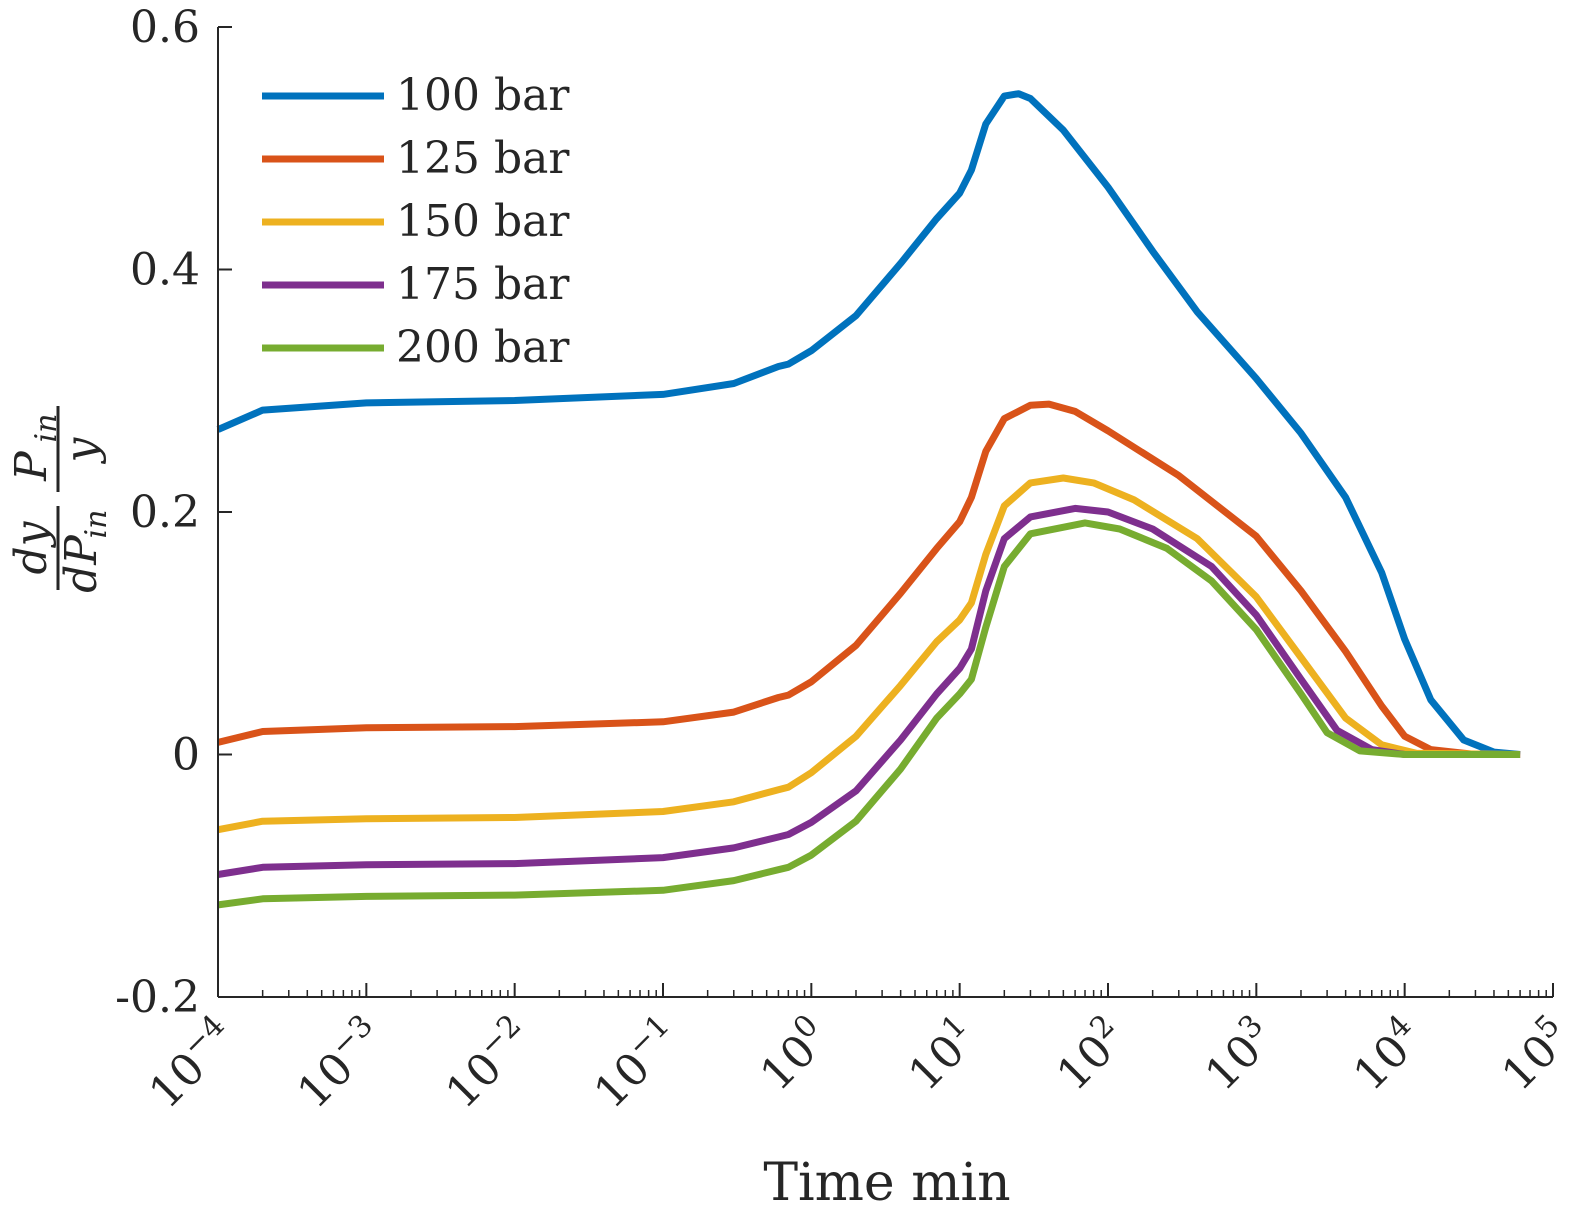 This screenshot has height=1222, width=1590. I want to click on y-tick-label: 0, so click(186, 755).